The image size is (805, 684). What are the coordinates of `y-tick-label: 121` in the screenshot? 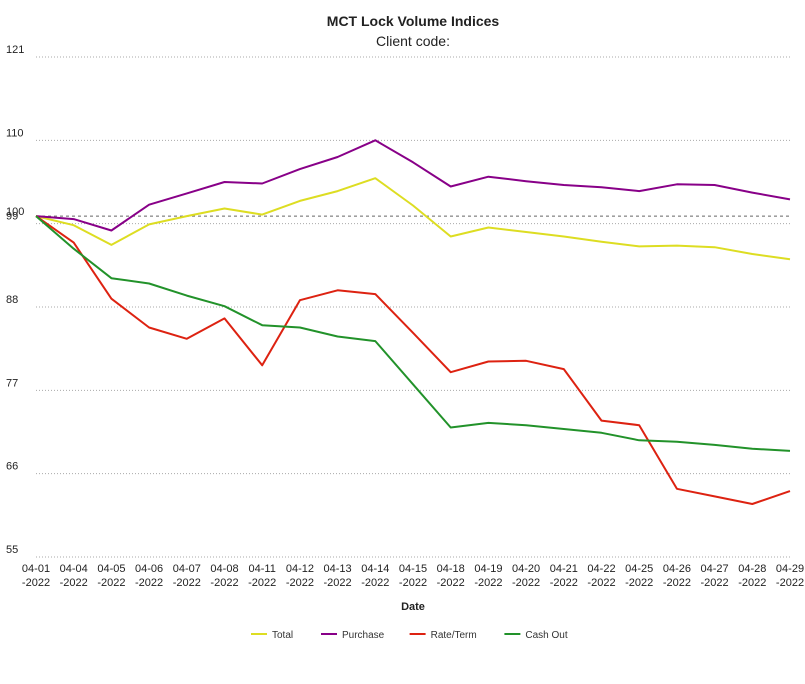 It's located at (15, 50).